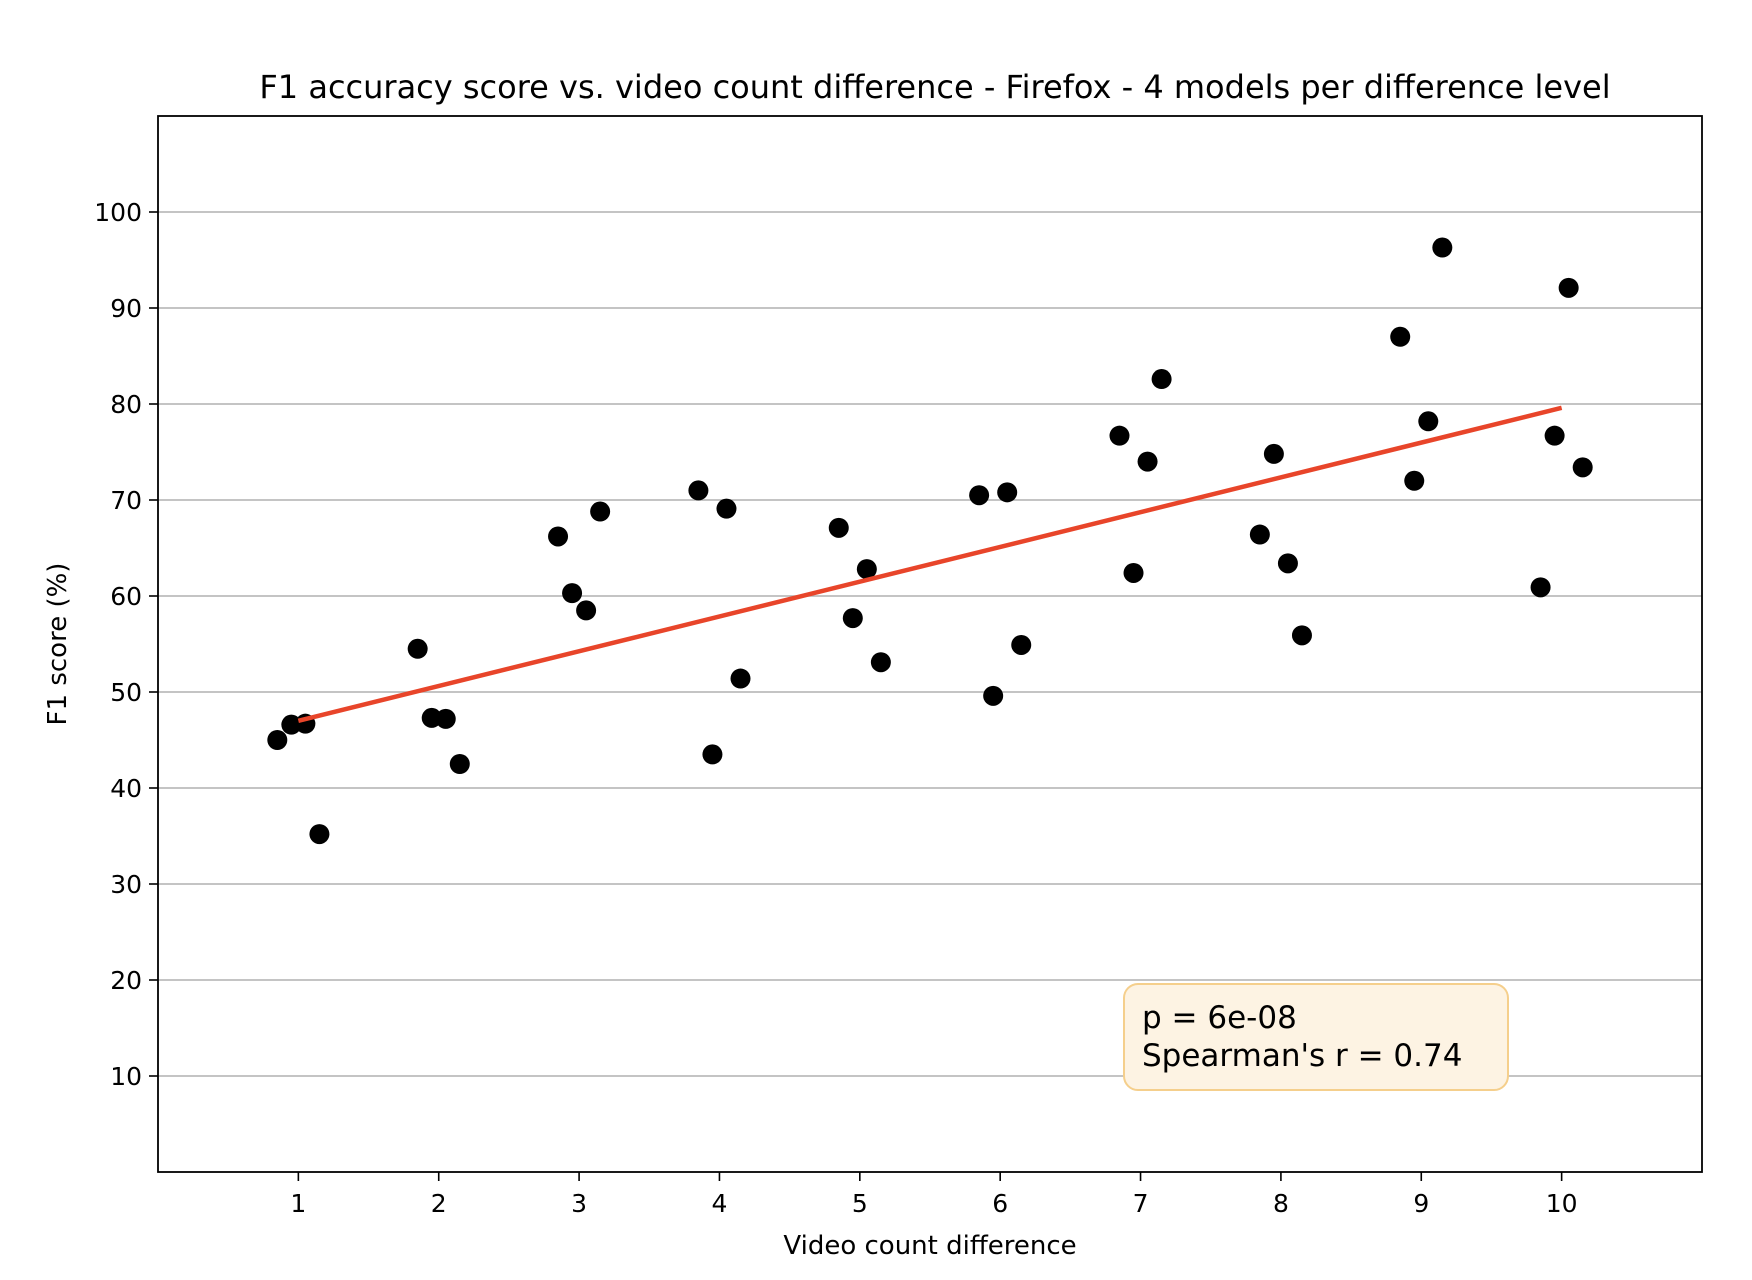 This screenshot has height=1280, width=1752. What do you see at coordinates (126, 788) in the screenshot?
I see `y-tick-label: 40` at bounding box center [126, 788].